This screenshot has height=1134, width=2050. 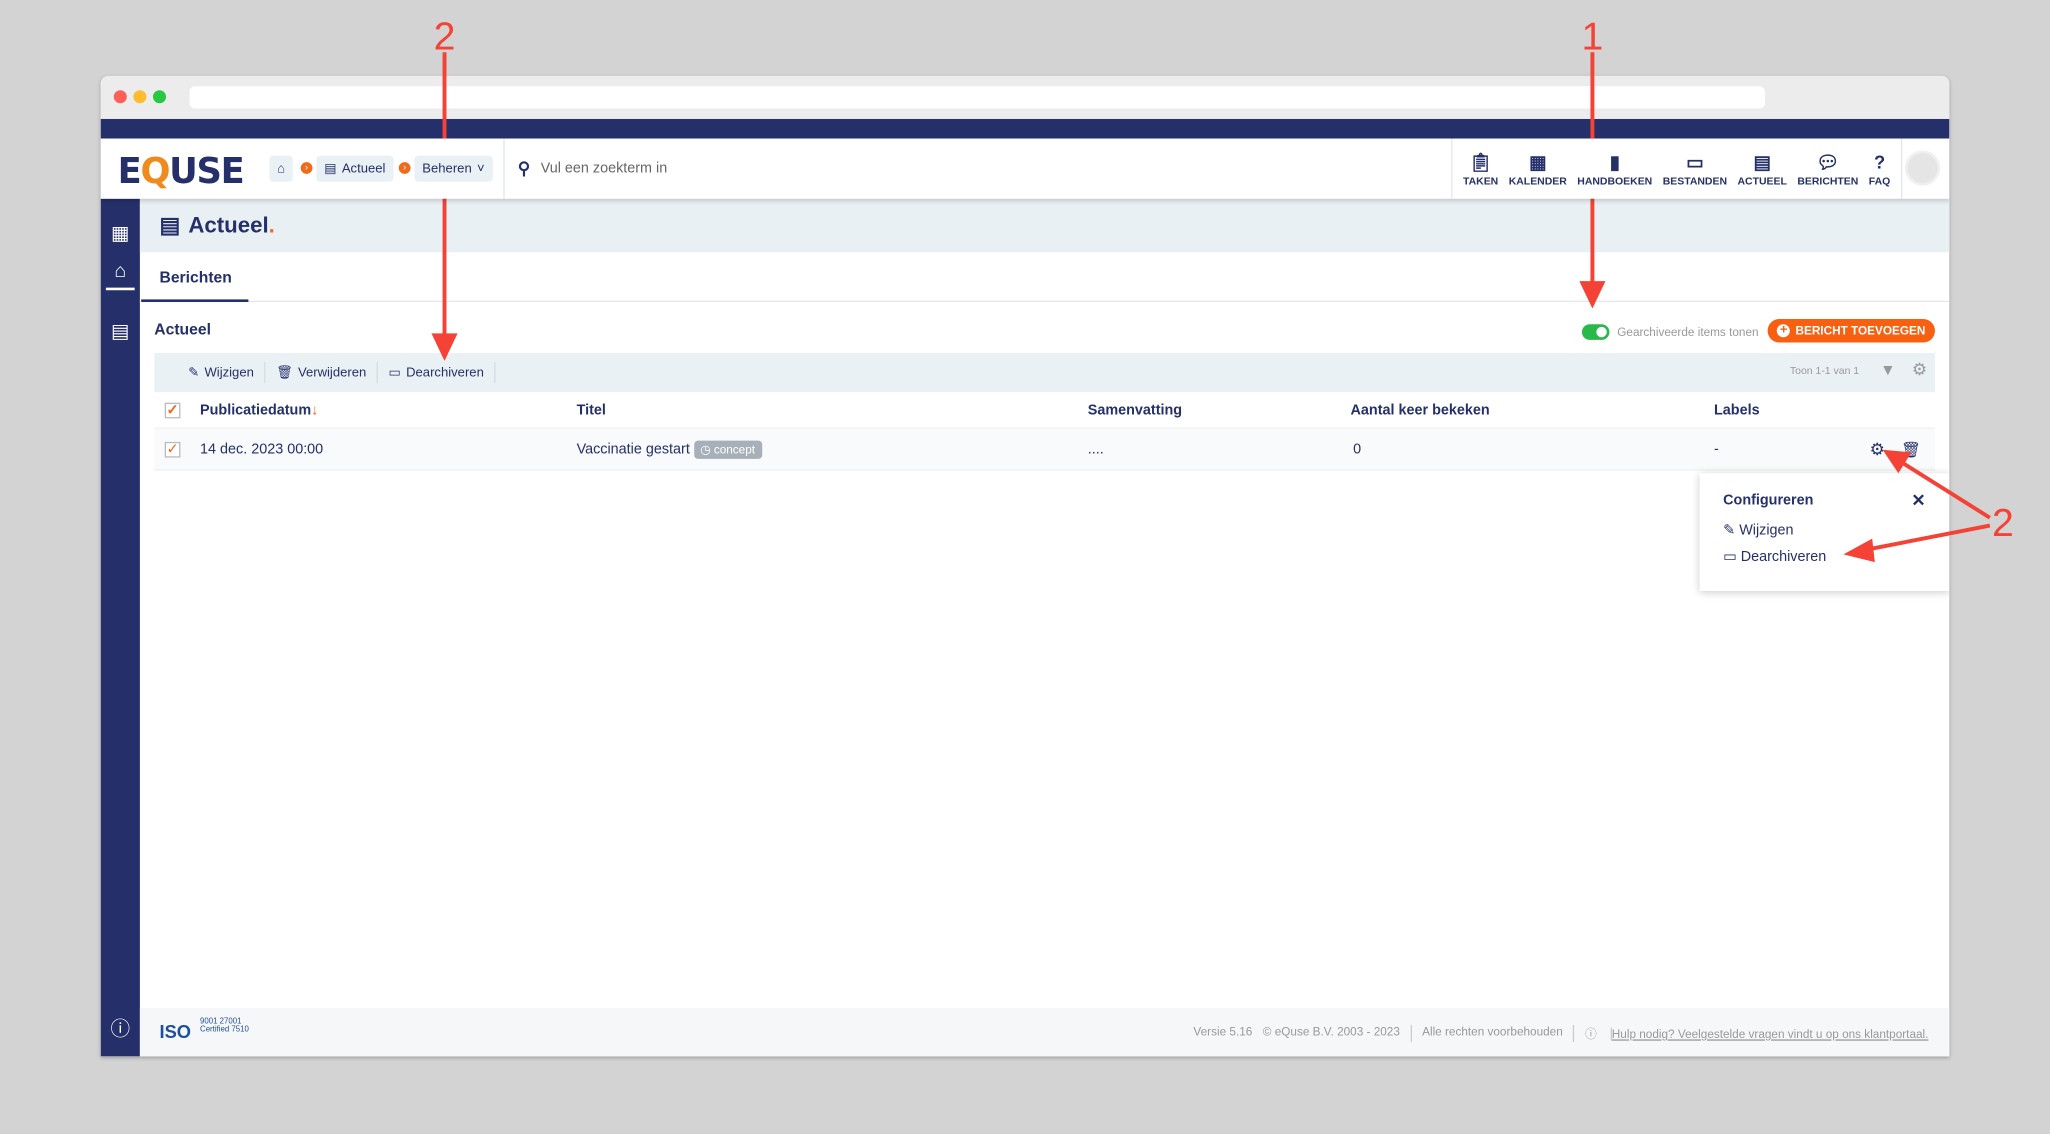 I want to click on iso-logo: ISO, so click(x=175, y=1031).